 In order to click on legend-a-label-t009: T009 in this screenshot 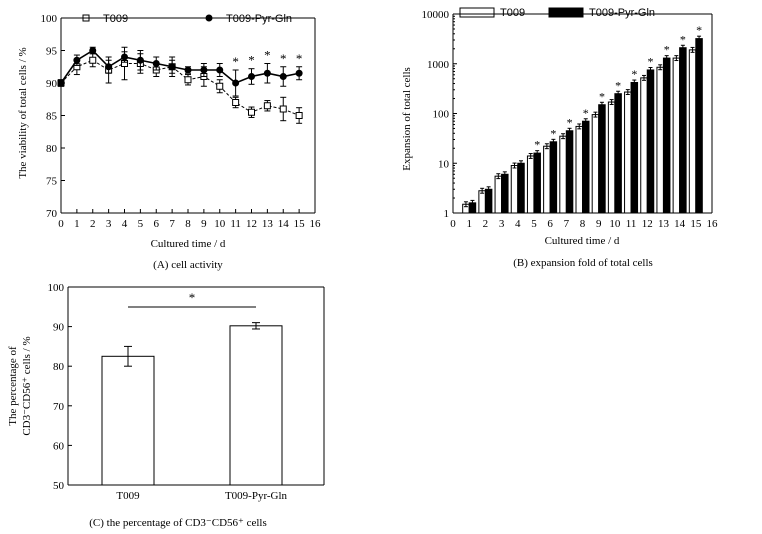, I will do `click(115, 19)`.